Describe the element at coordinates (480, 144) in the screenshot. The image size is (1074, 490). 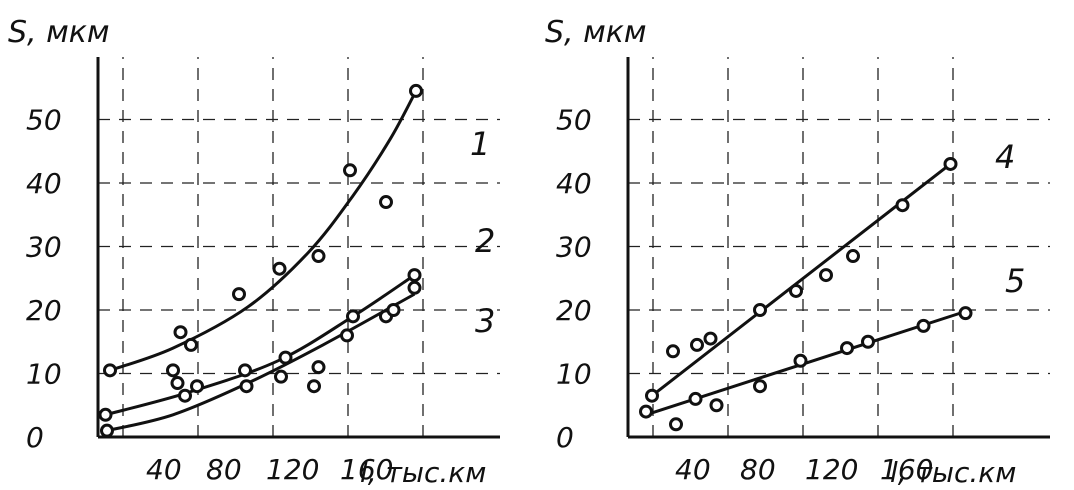
I see `series-label-1: 1` at that location.